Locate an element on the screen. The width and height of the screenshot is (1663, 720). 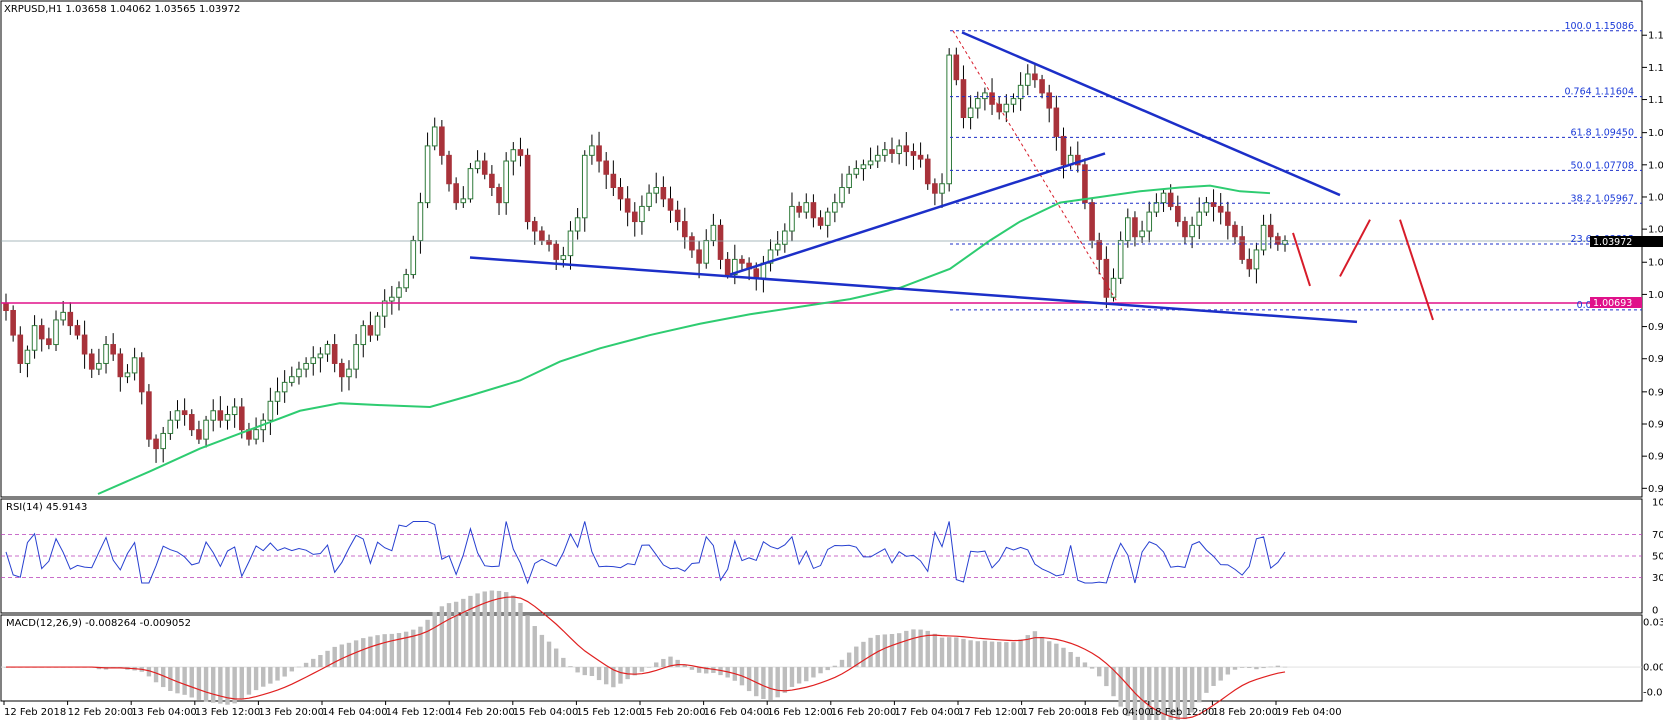
forecast-stroke is located at coordinates (1355, 248).